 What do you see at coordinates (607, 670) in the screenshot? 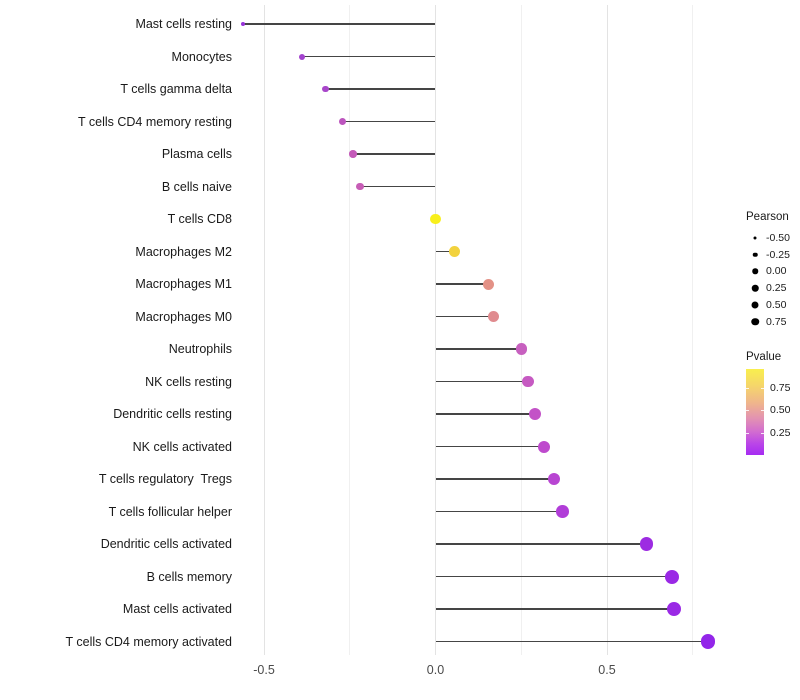
I see `x-axis-tick-label: 0.5` at bounding box center [607, 670].